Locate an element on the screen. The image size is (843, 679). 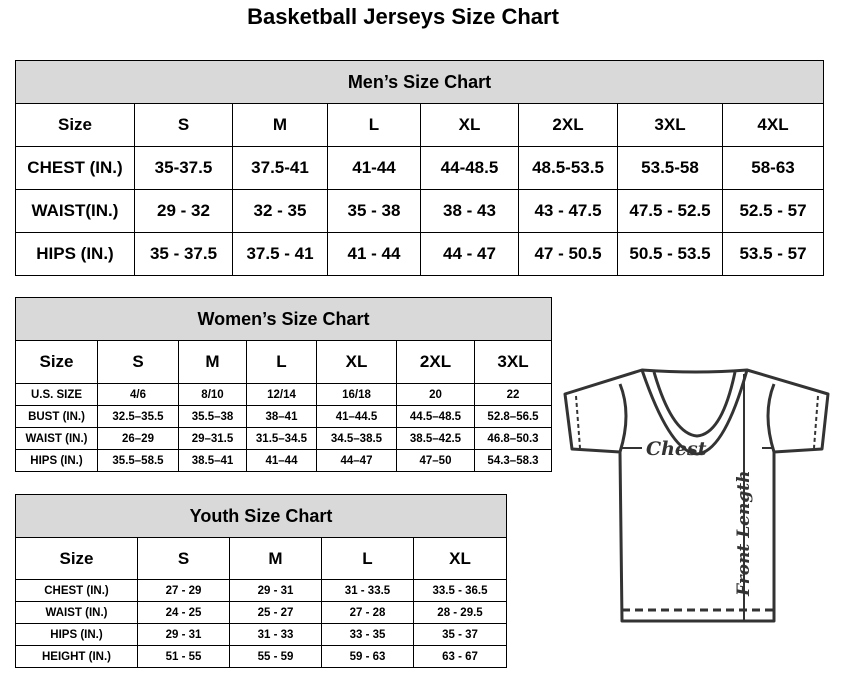
value-cell: 63 - 67 is located at coordinates (460, 656).